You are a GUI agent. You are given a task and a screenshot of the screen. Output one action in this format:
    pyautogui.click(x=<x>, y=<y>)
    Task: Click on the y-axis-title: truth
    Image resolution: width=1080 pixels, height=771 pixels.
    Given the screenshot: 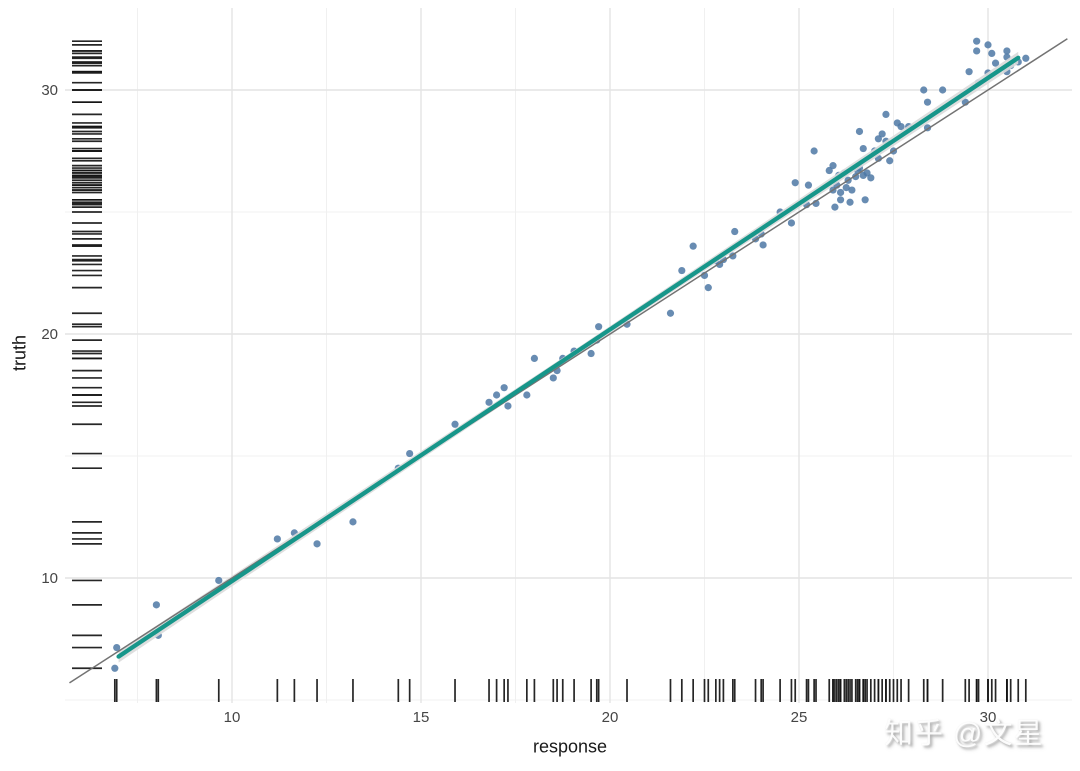 What is the action you would take?
    pyautogui.click(x=19, y=353)
    